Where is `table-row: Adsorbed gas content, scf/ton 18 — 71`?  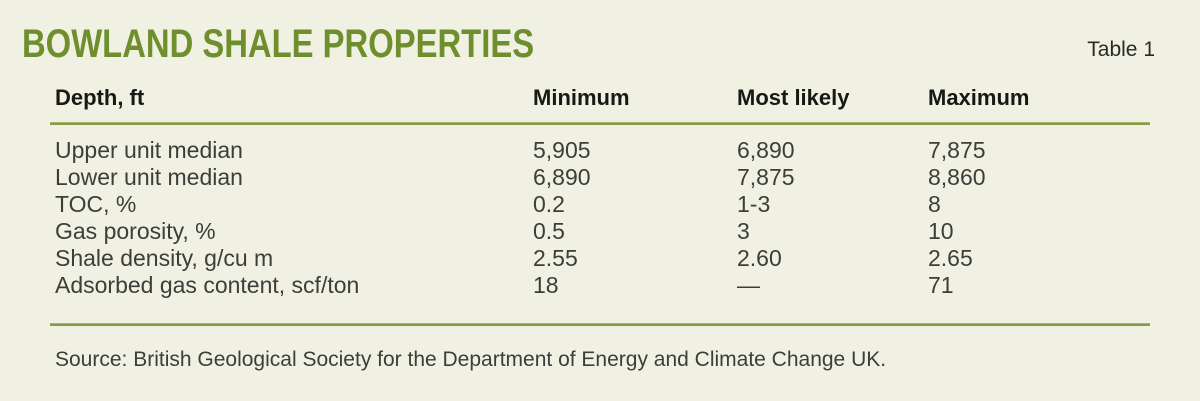
table-row: Adsorbed gas content, scf/ton 18 — 71 is located at coordinates (600, 285).